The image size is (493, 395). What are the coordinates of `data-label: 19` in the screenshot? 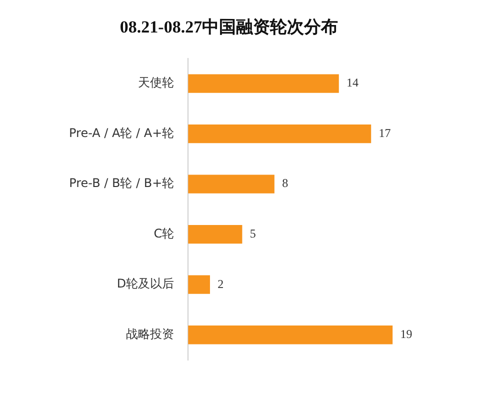 It's located at (406, 334).